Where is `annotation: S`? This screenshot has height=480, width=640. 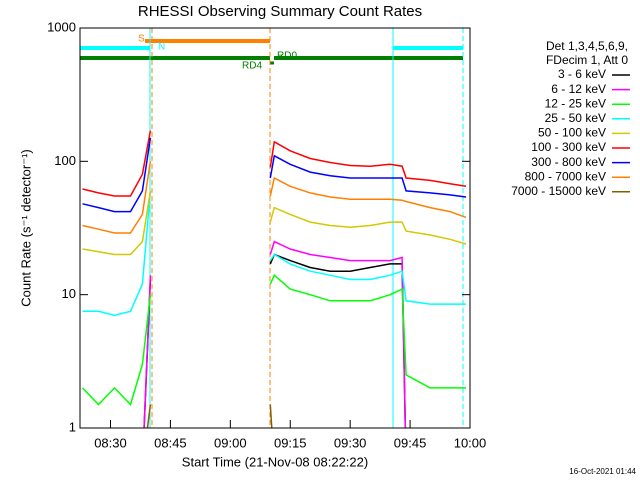
annotation: S is located at coordinates (141, 39).